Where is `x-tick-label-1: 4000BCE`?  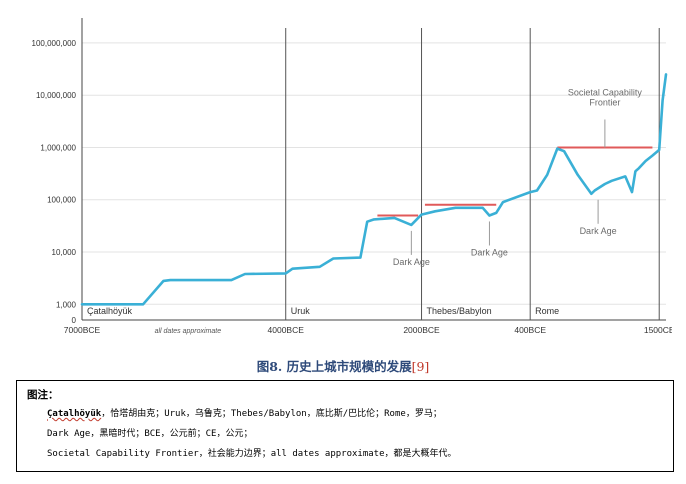
x-tick-label-1: 4000BCE is located at coordinates (286, 330).